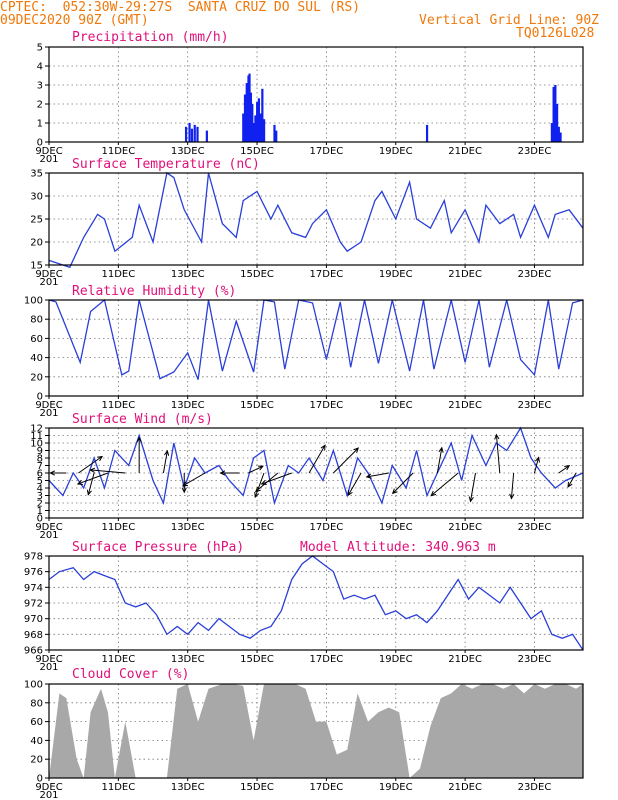 This screenshot has width=618, height=800. I want to click on x-tick-label: 13DEC, so click(188, 151).